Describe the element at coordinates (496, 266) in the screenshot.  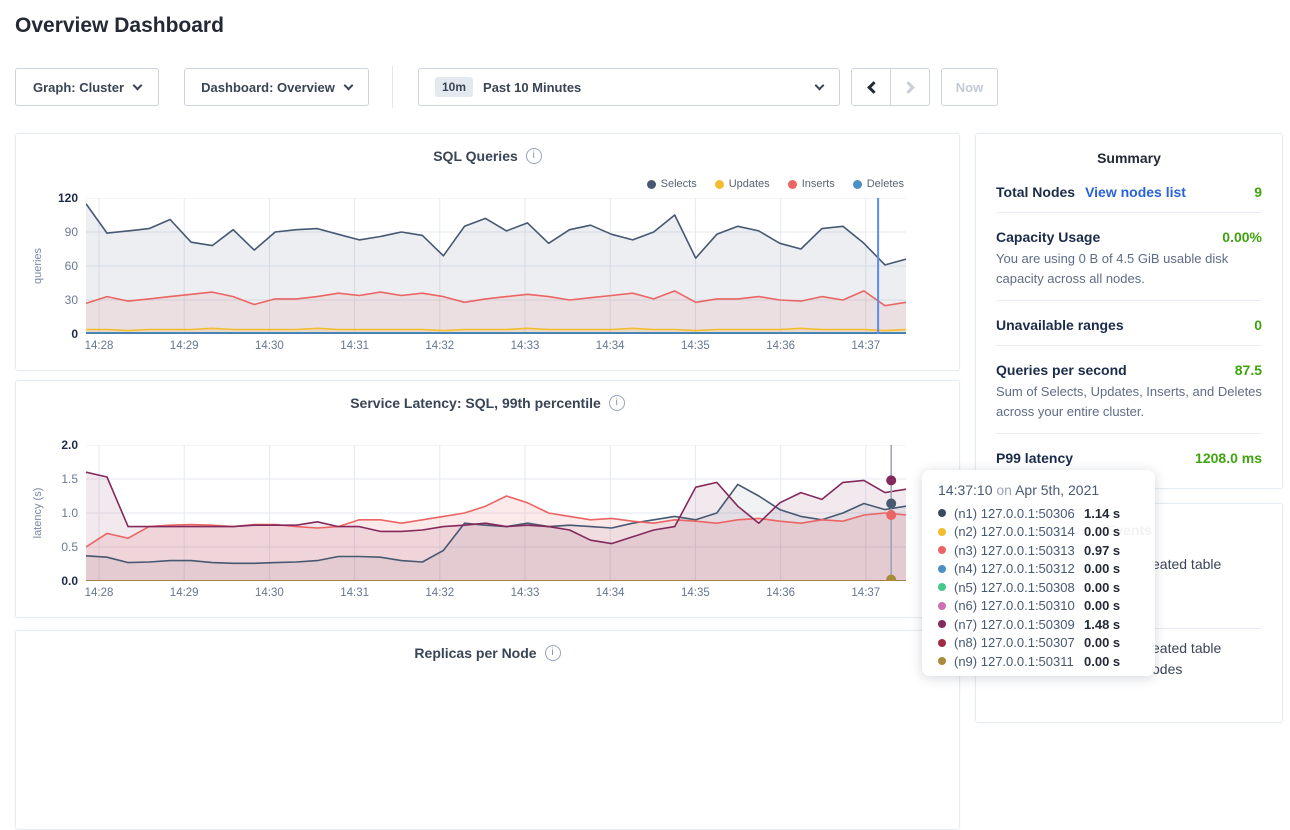
I see `sql-queries-plot` at that location.